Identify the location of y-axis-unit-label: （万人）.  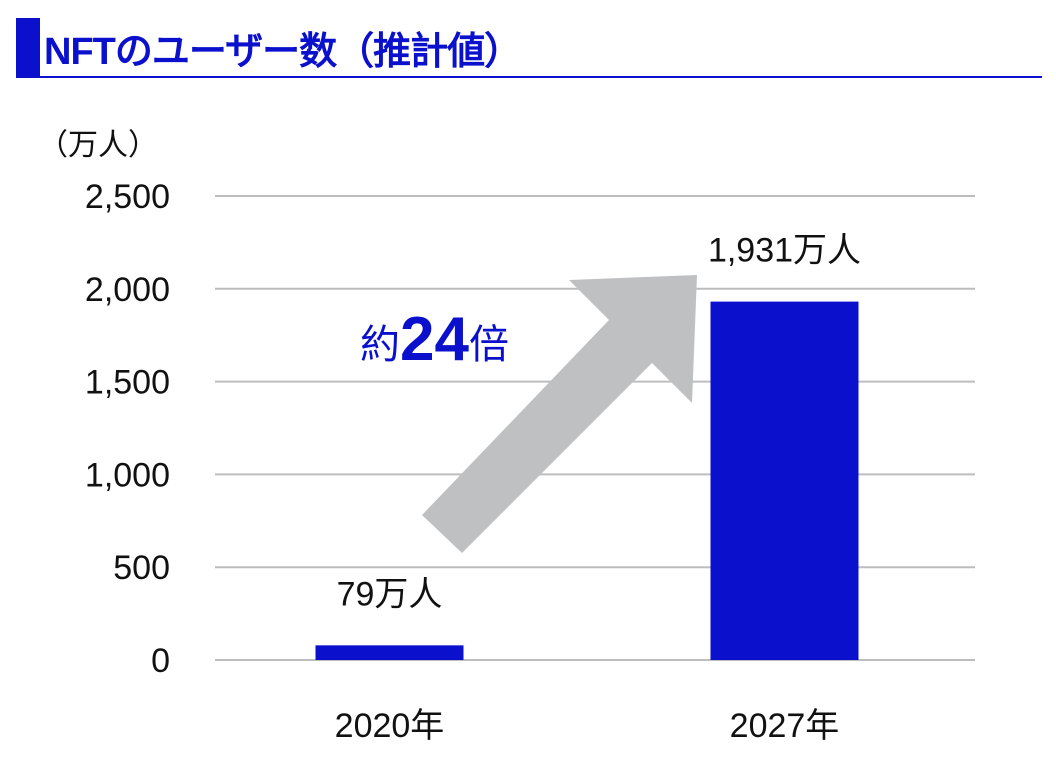
(98, 145).